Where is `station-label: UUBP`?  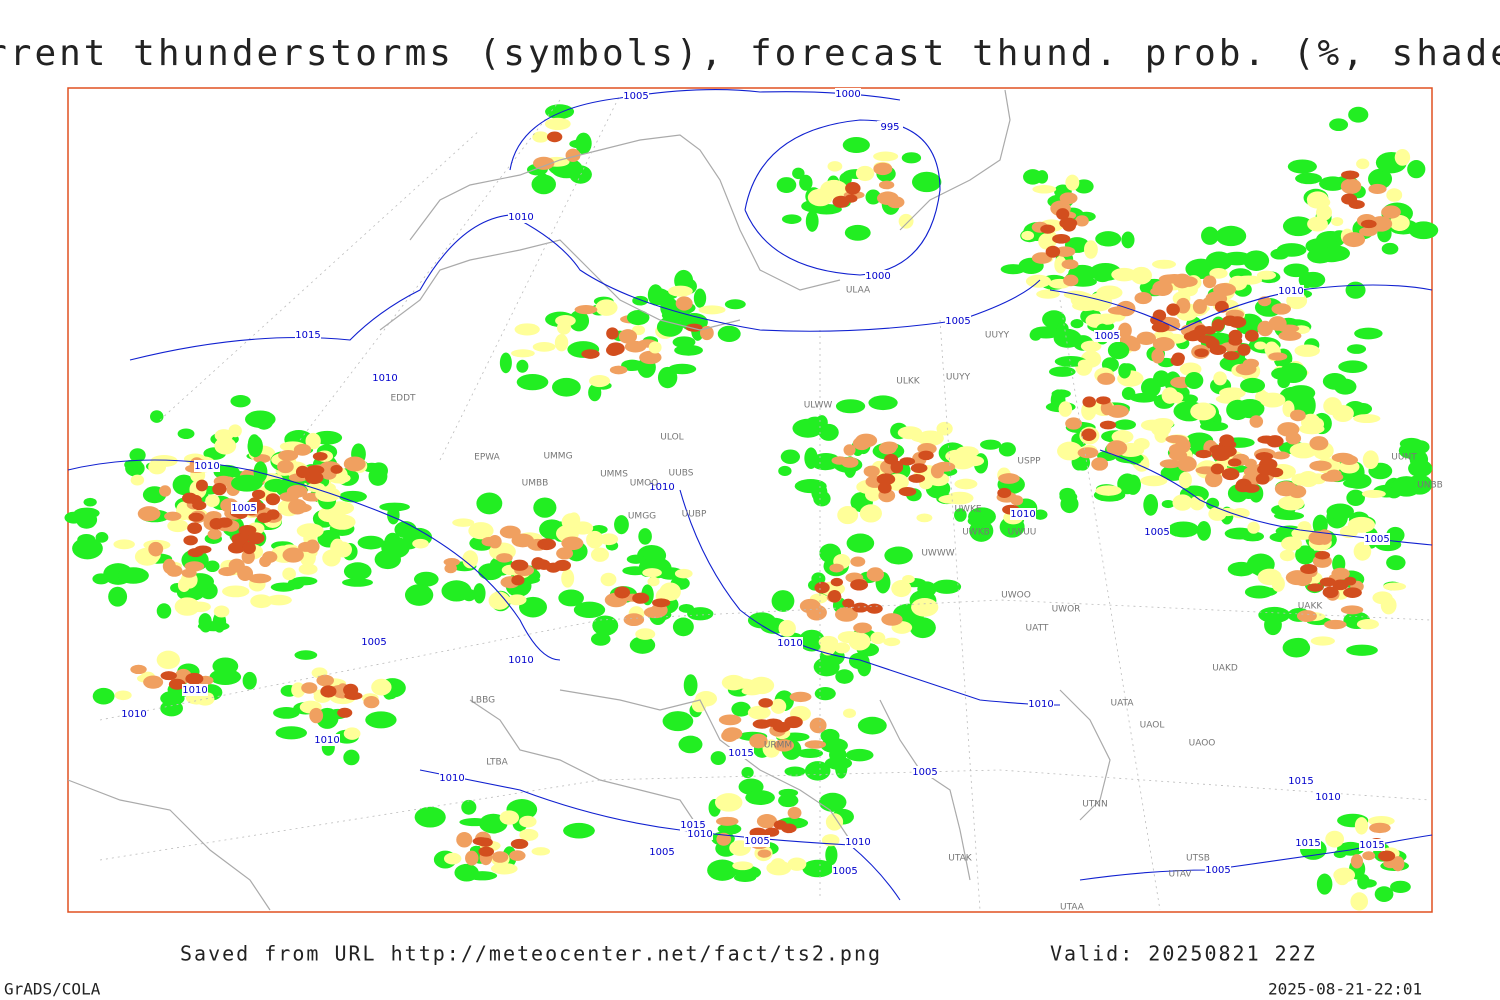 station-label: UUBP is located at coordinates (694, 515).